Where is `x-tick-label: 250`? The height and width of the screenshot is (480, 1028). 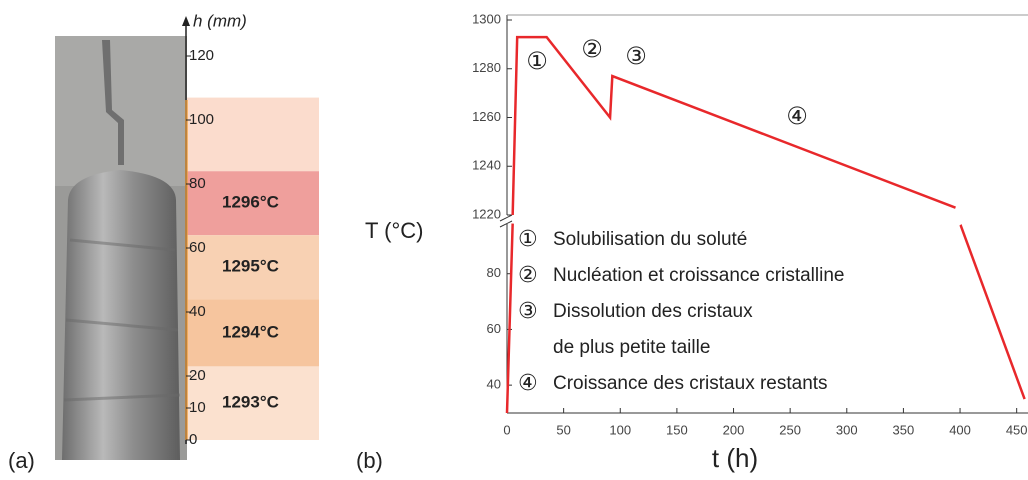
x-tick-label: 250 is located at coordinates (790, 429).